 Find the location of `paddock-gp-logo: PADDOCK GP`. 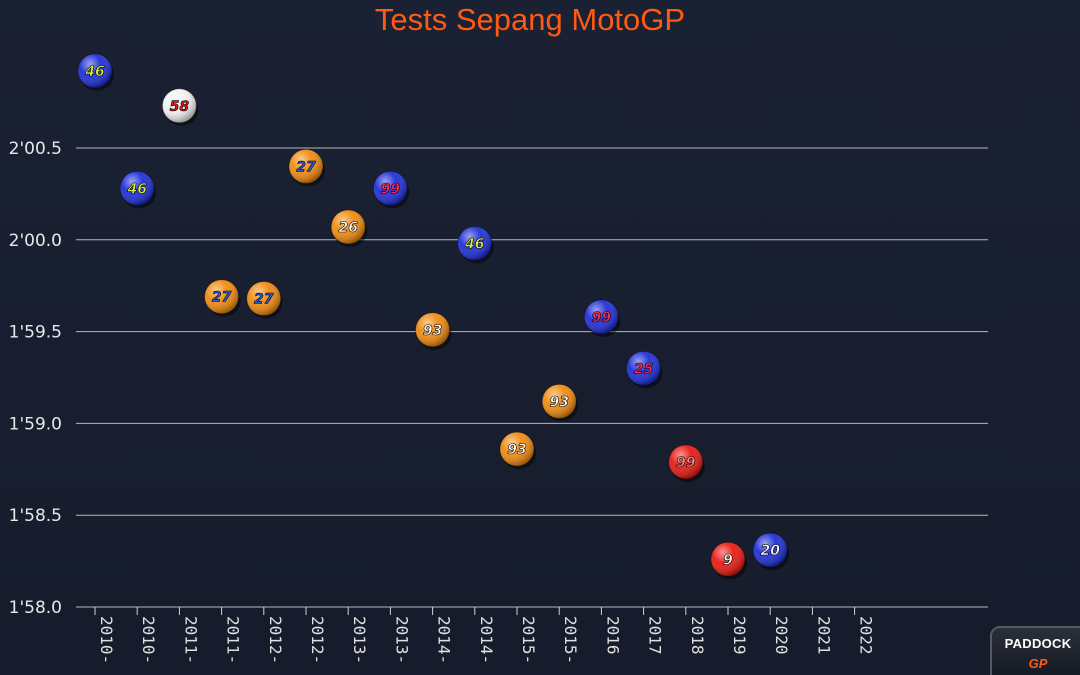

paddock-gp-logo: PADDOCK GP is located at coordinates (1035, 650).